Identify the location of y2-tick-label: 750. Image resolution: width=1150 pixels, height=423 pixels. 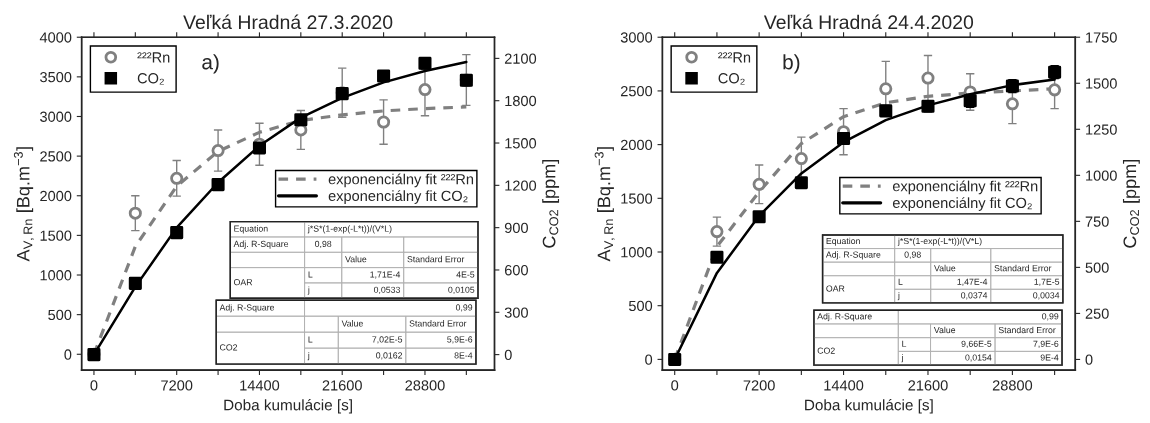
(1097, 221).